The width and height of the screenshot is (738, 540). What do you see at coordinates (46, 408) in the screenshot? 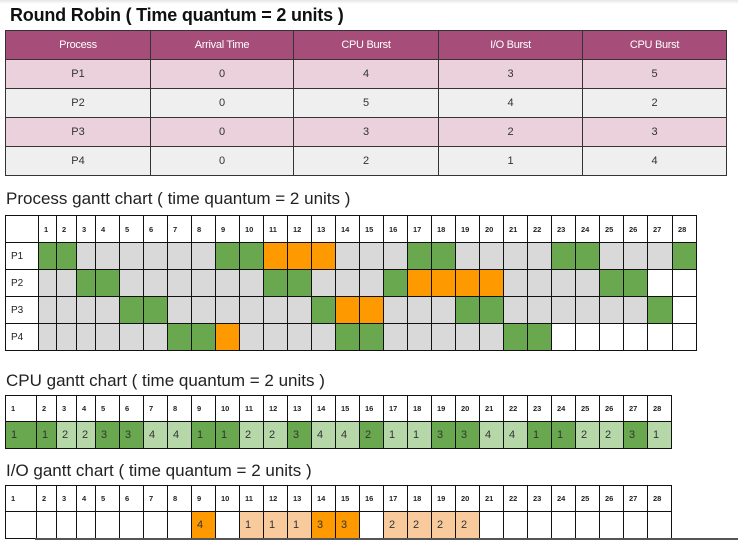
I see `time-label: 2` at bounding box center [46, 408].